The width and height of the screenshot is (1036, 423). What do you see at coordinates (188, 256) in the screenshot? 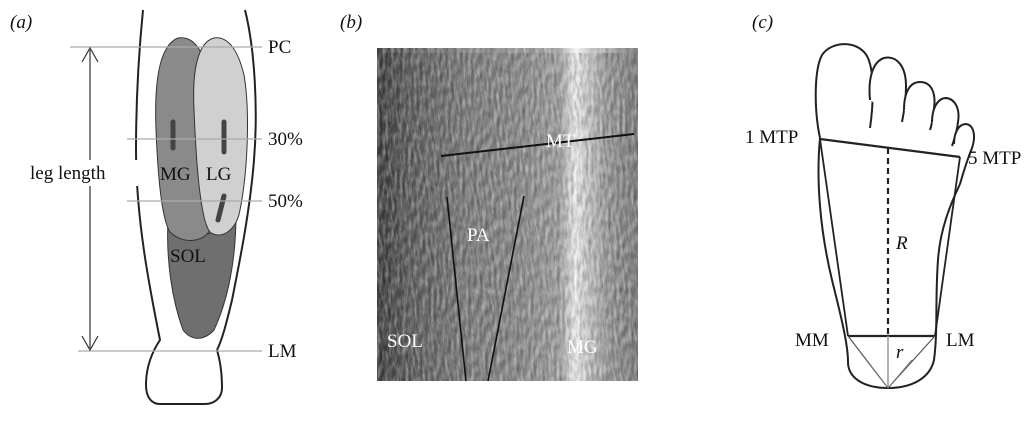
I see `sol-label-a: SOL` at bounding box center [188, 256].